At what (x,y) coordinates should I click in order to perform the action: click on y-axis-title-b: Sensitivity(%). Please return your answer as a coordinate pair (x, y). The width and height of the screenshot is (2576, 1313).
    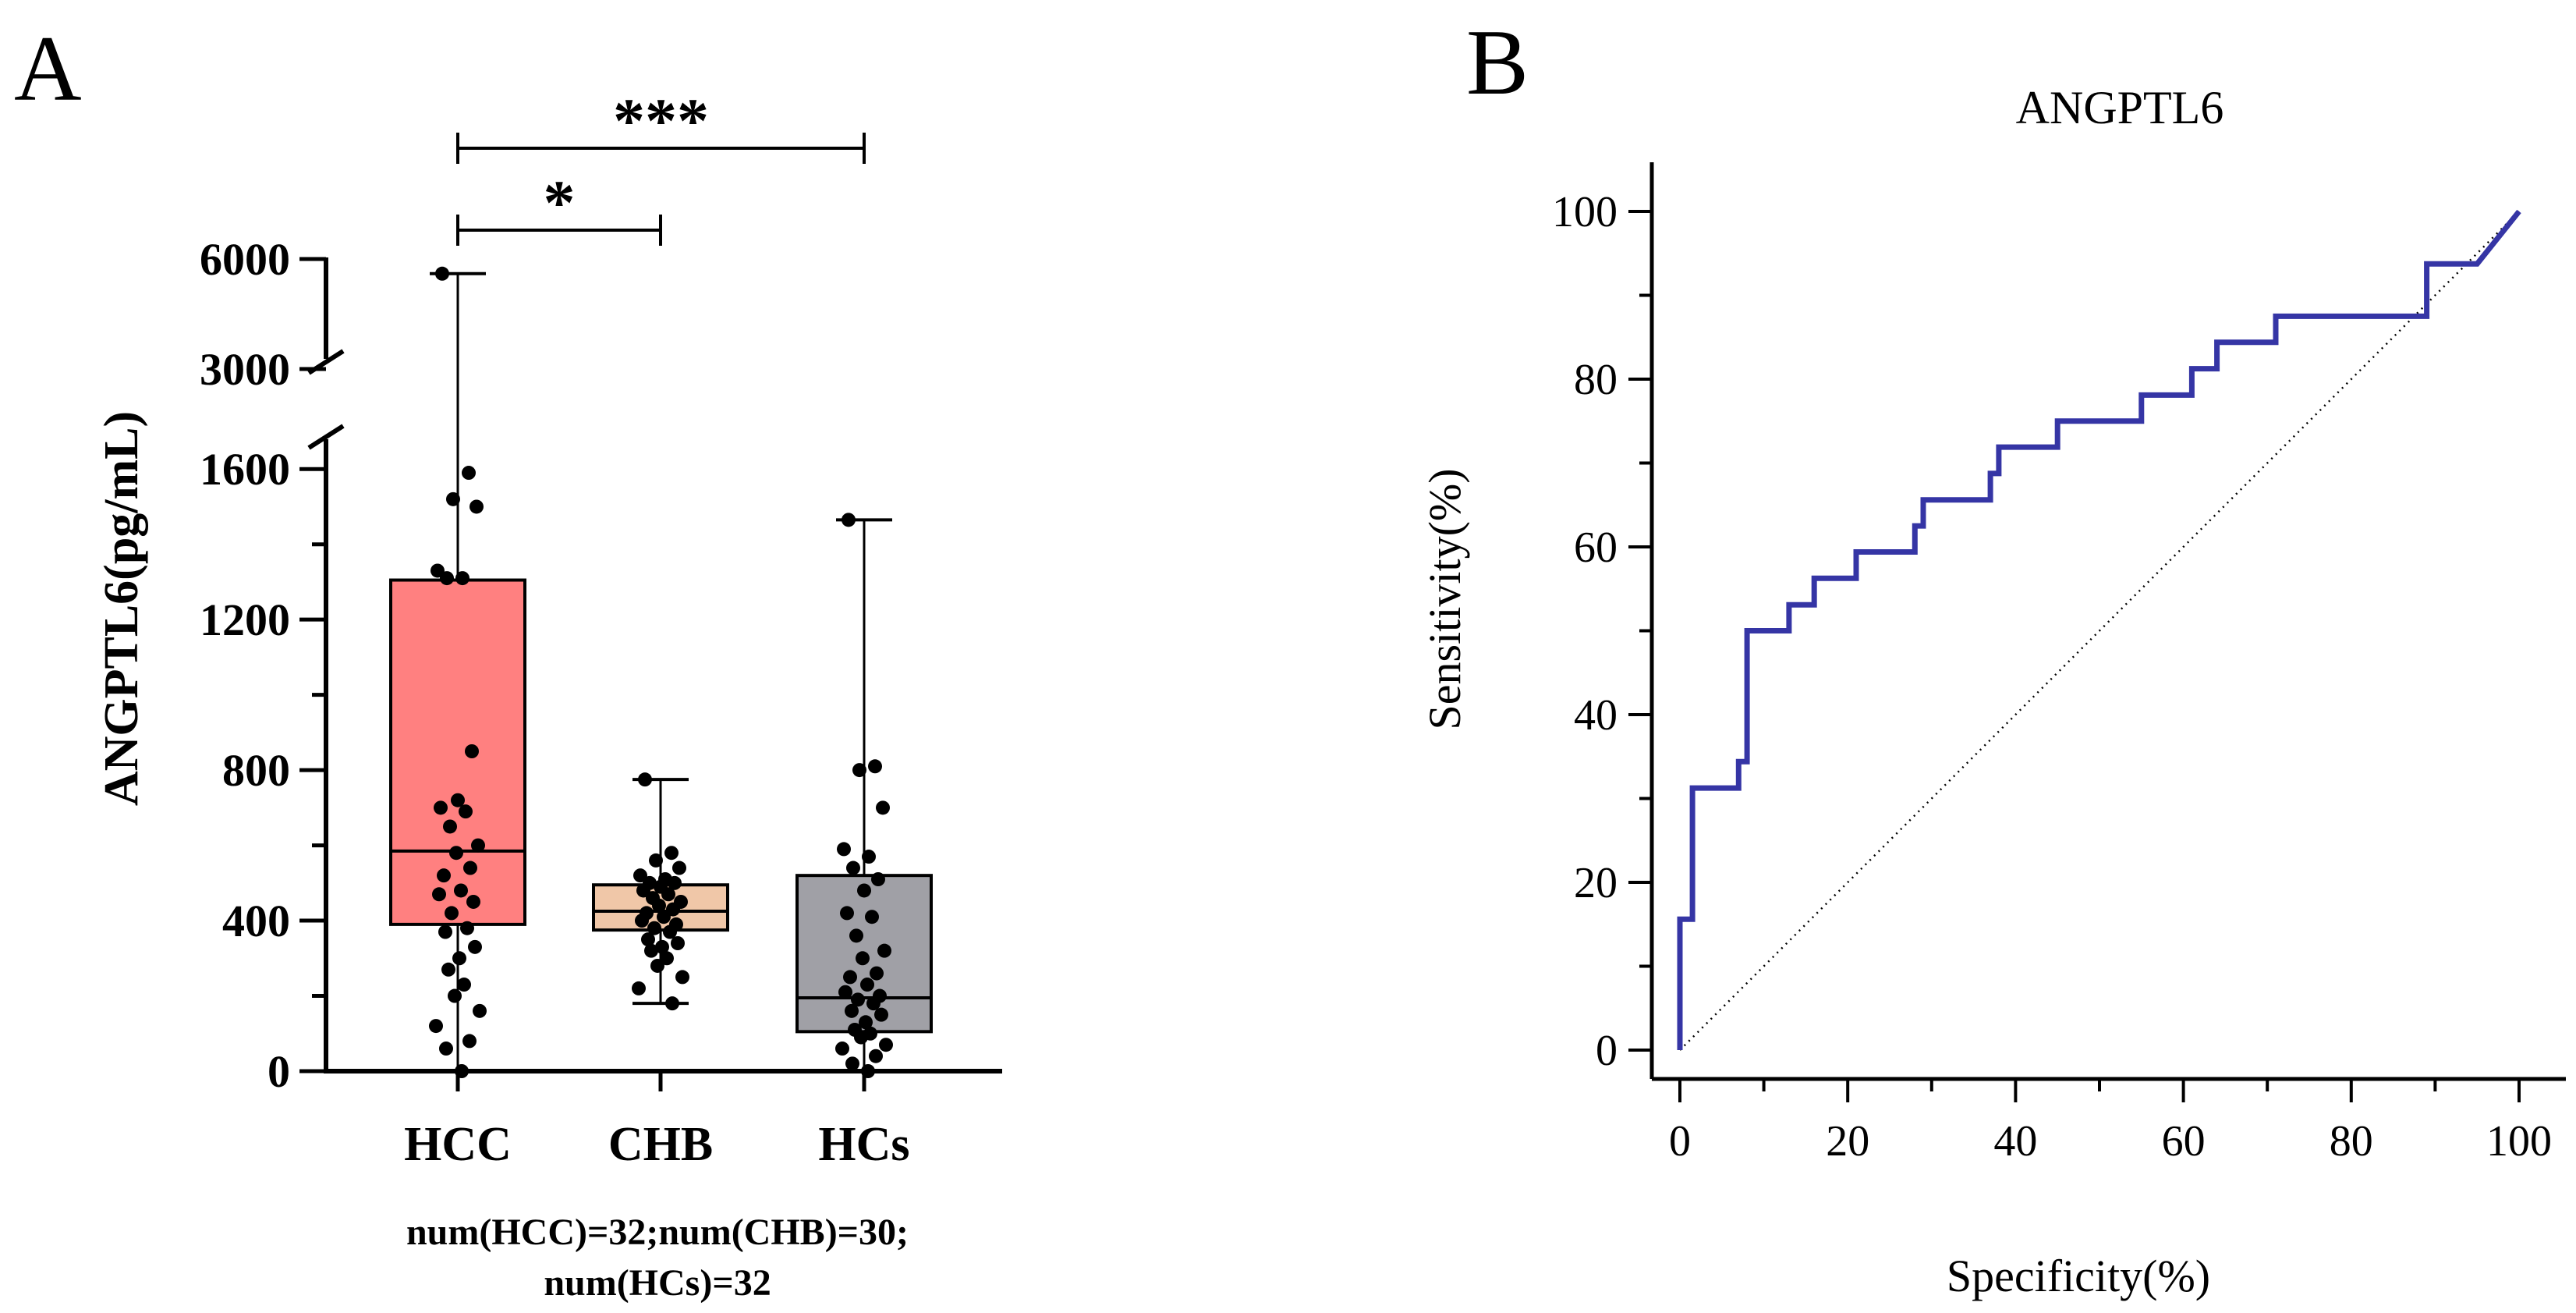
    Looking at the image, I should click on (1444, 598).